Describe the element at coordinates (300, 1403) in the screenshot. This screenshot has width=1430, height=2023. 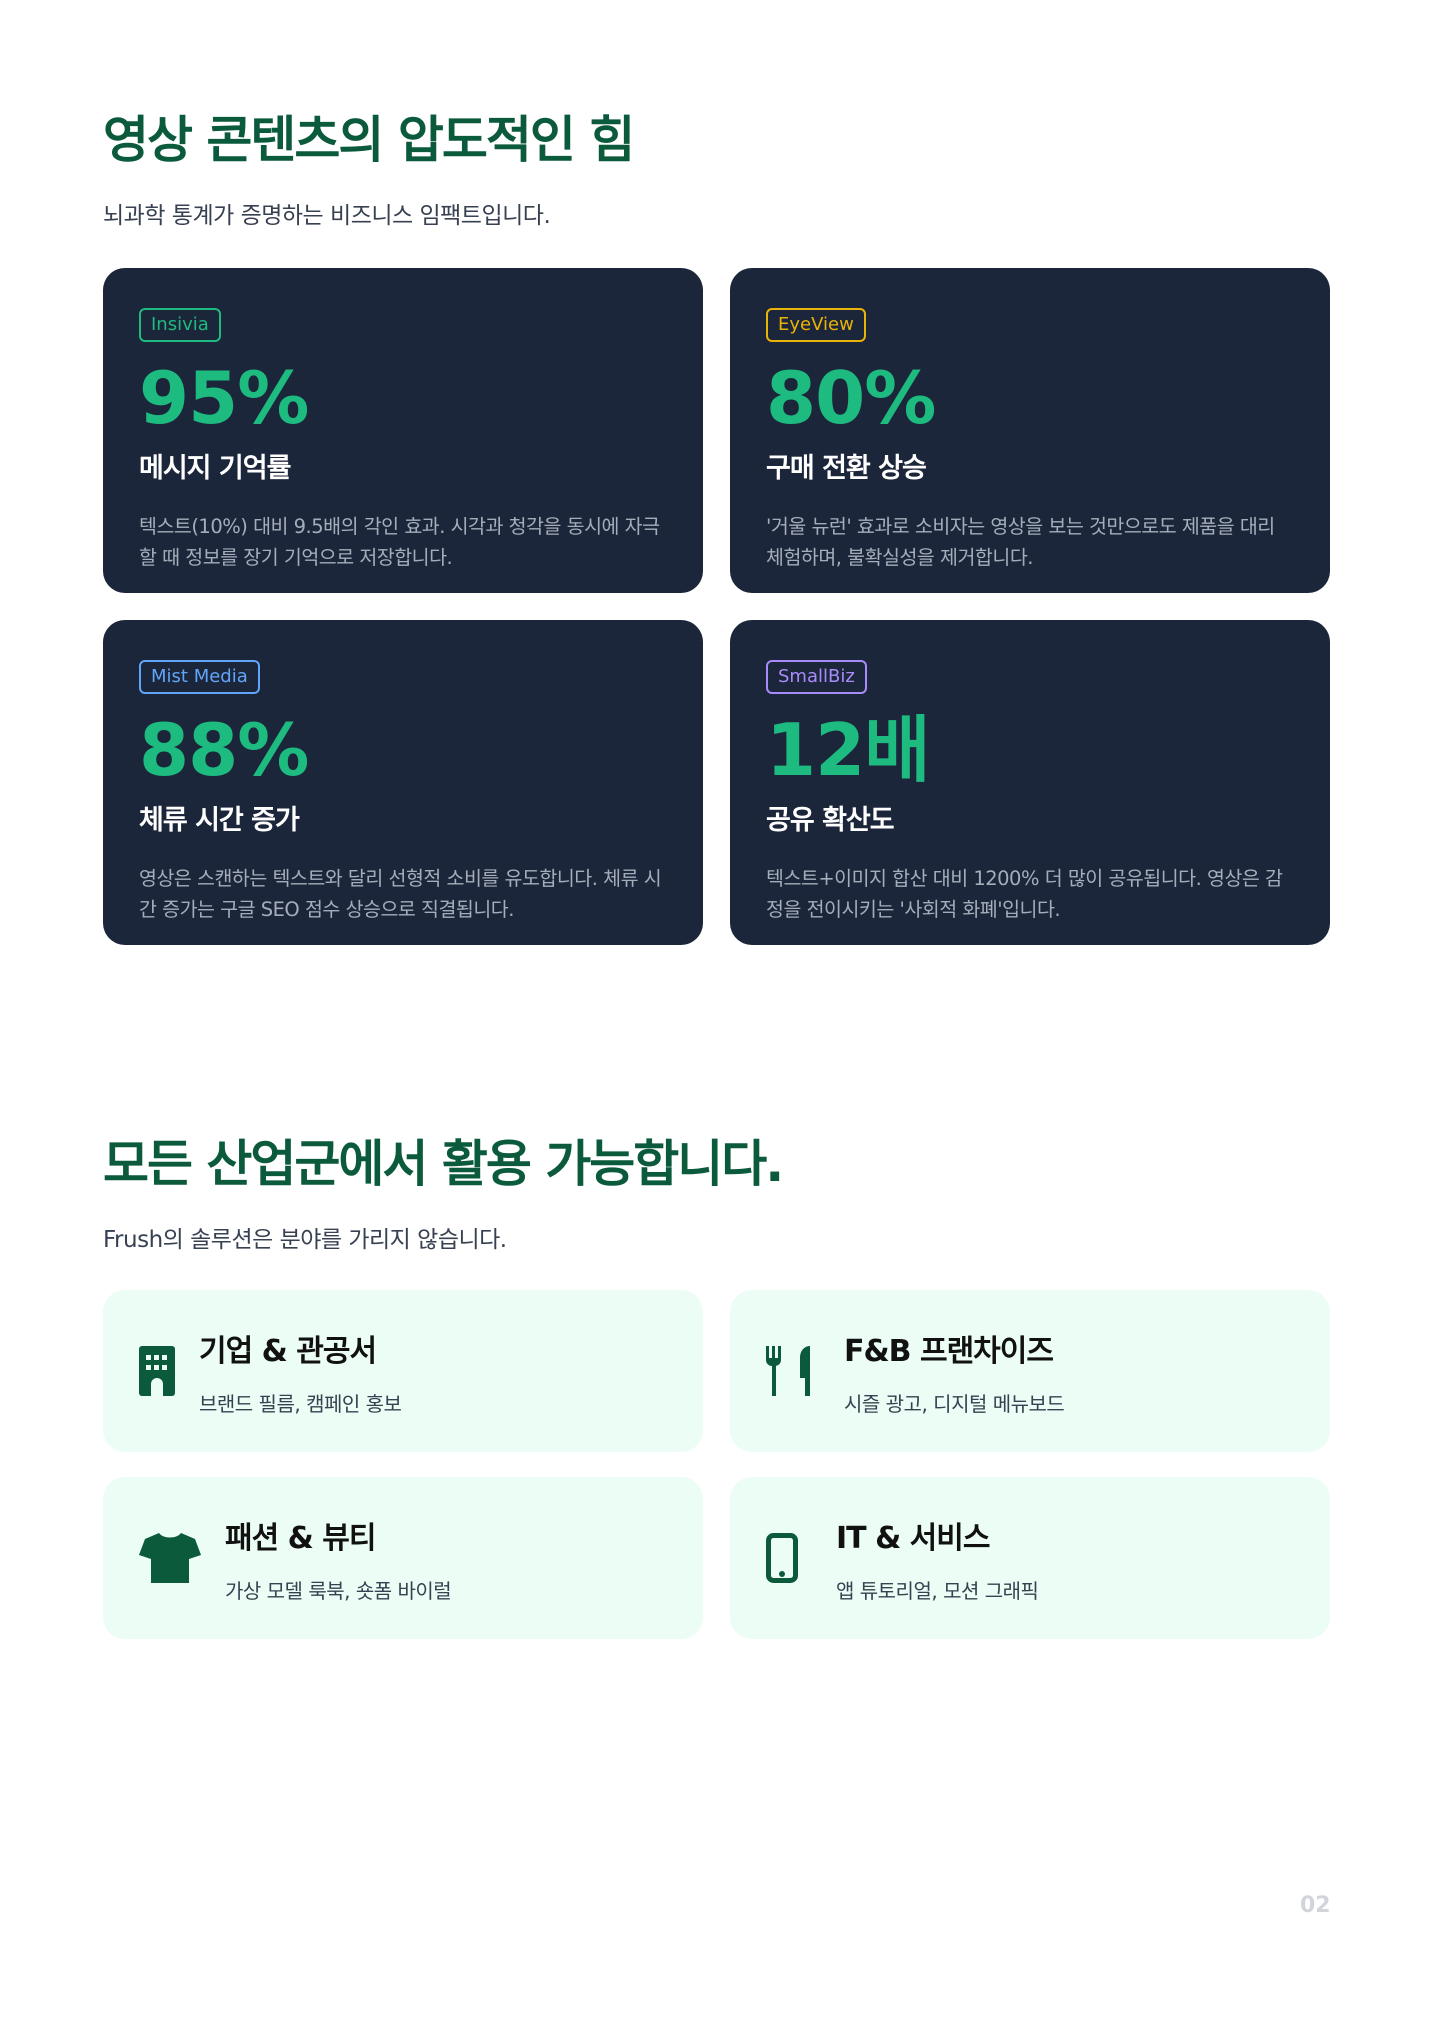
I see `industry-description: 브랜드 필름, 캠페인 홍보` at that location.